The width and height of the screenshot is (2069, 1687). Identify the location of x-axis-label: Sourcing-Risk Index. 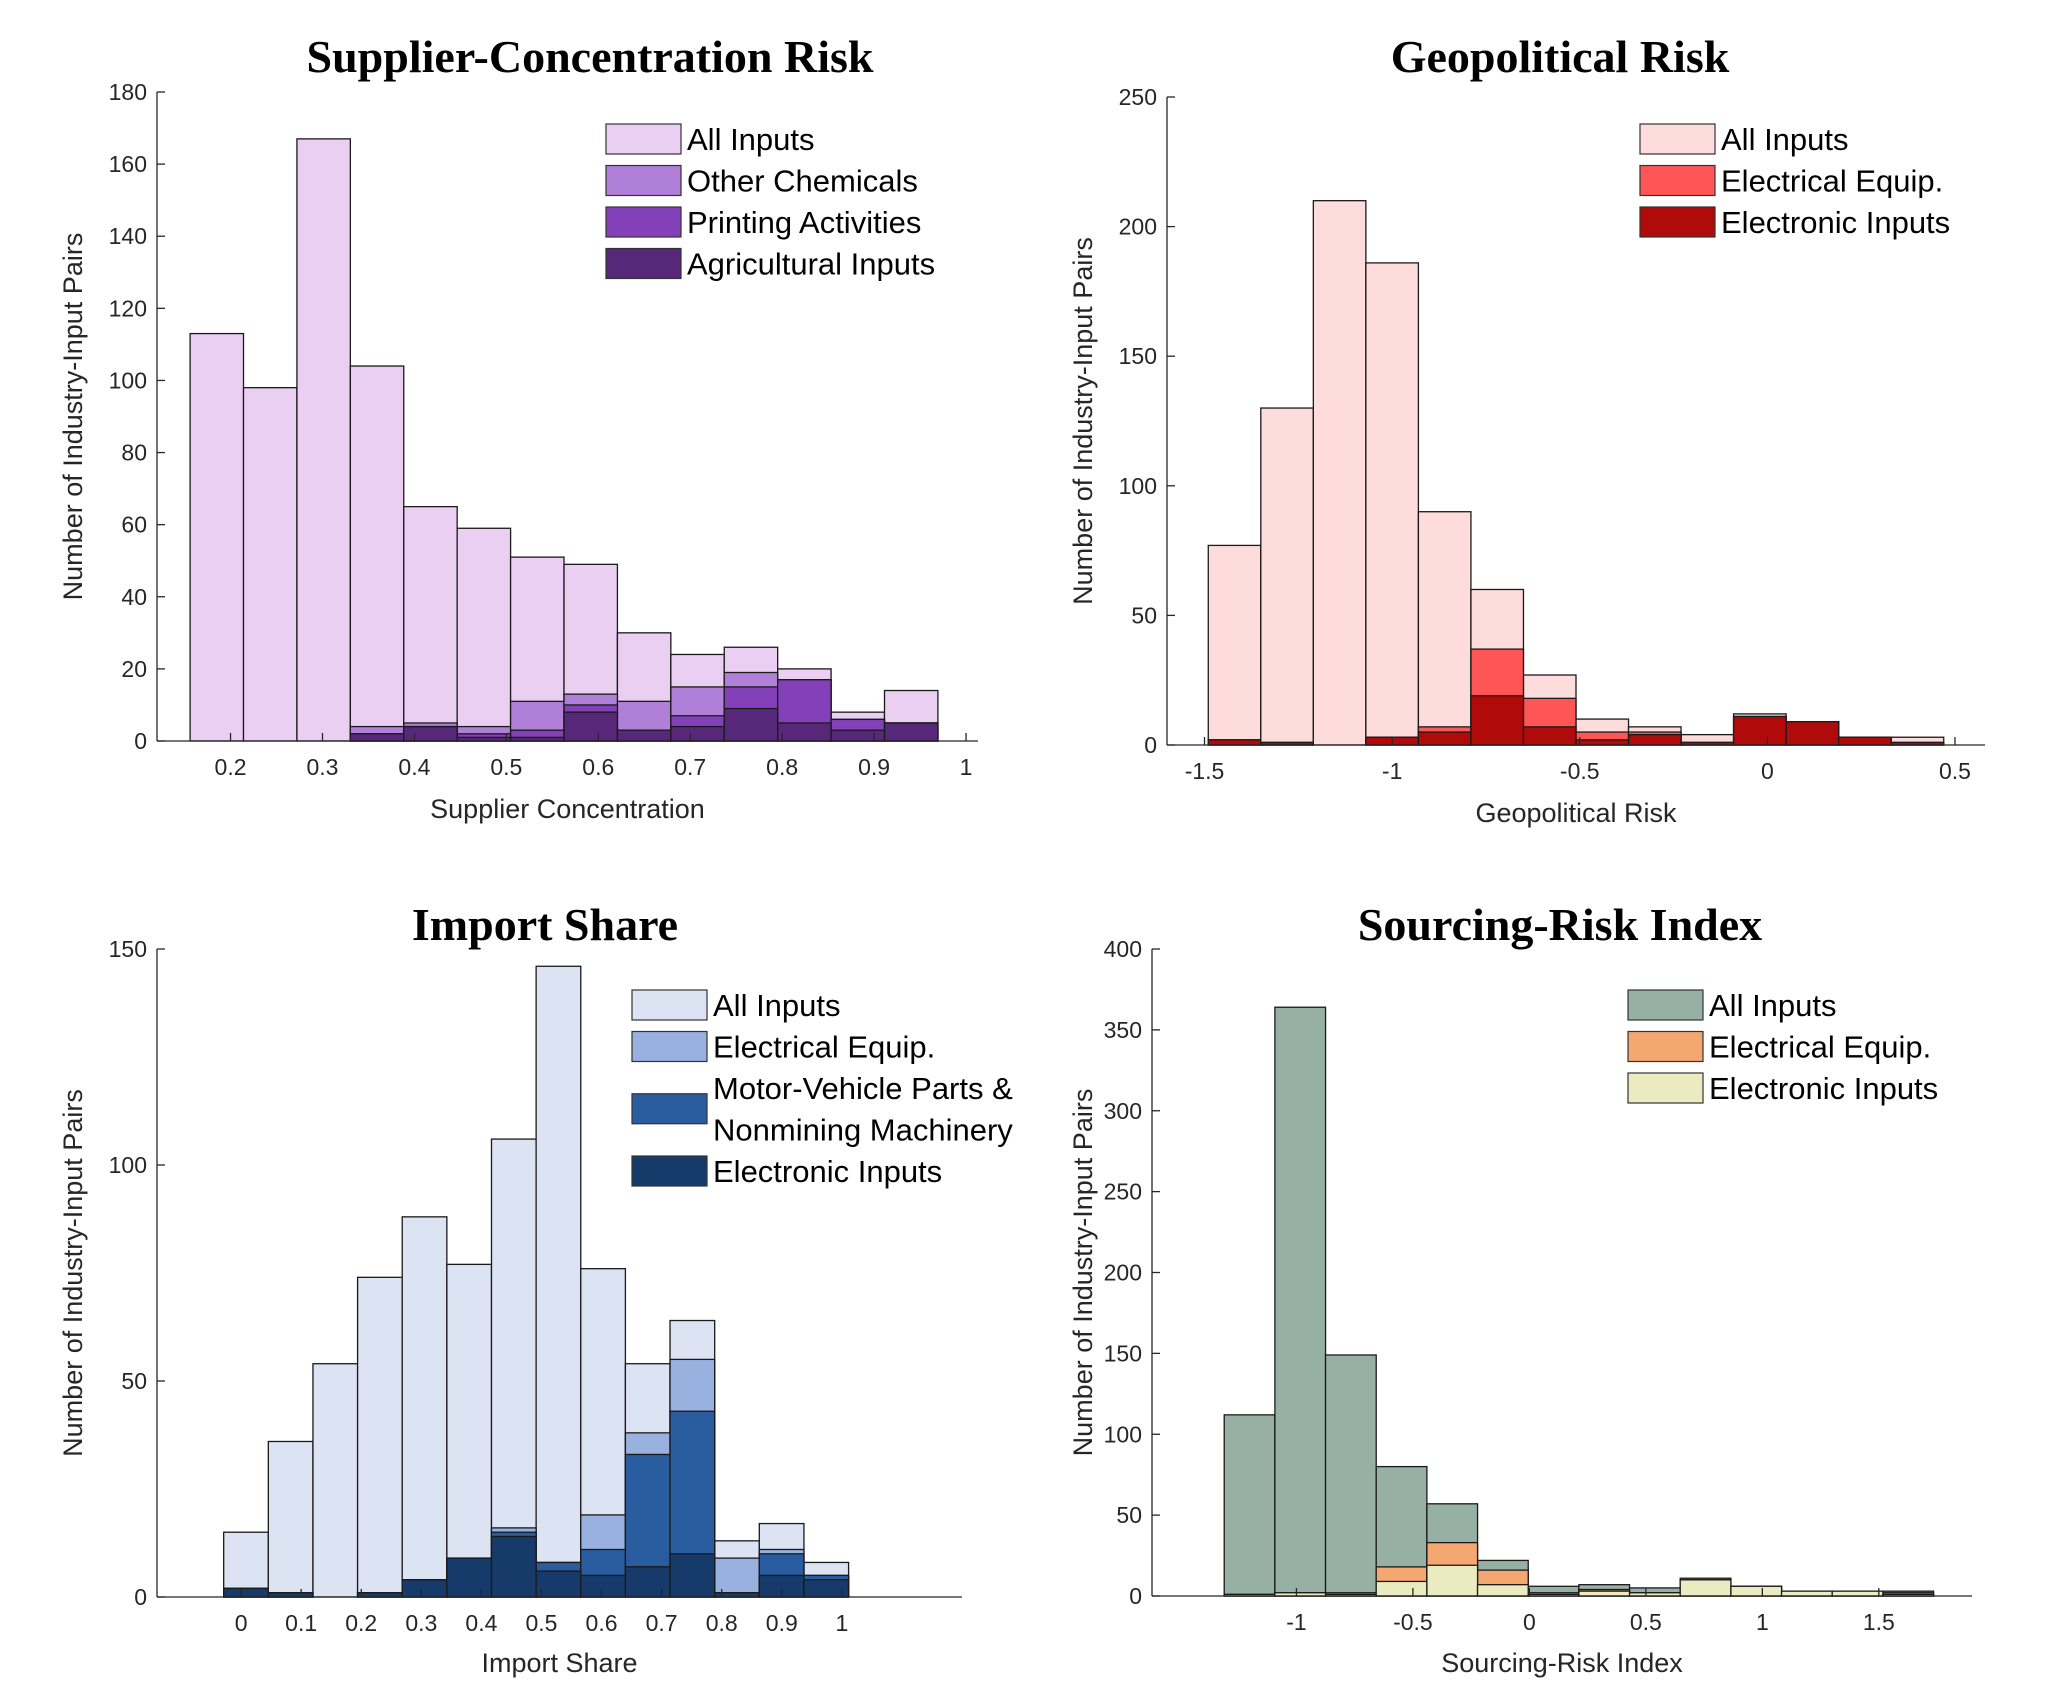
(1562, 1663).